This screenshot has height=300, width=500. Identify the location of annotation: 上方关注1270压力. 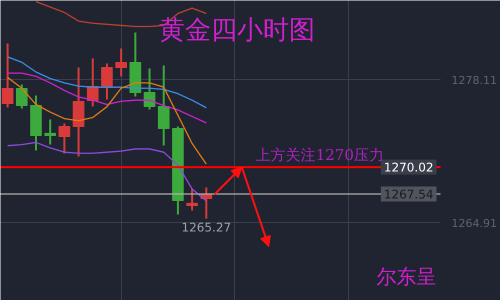
(320, 155).